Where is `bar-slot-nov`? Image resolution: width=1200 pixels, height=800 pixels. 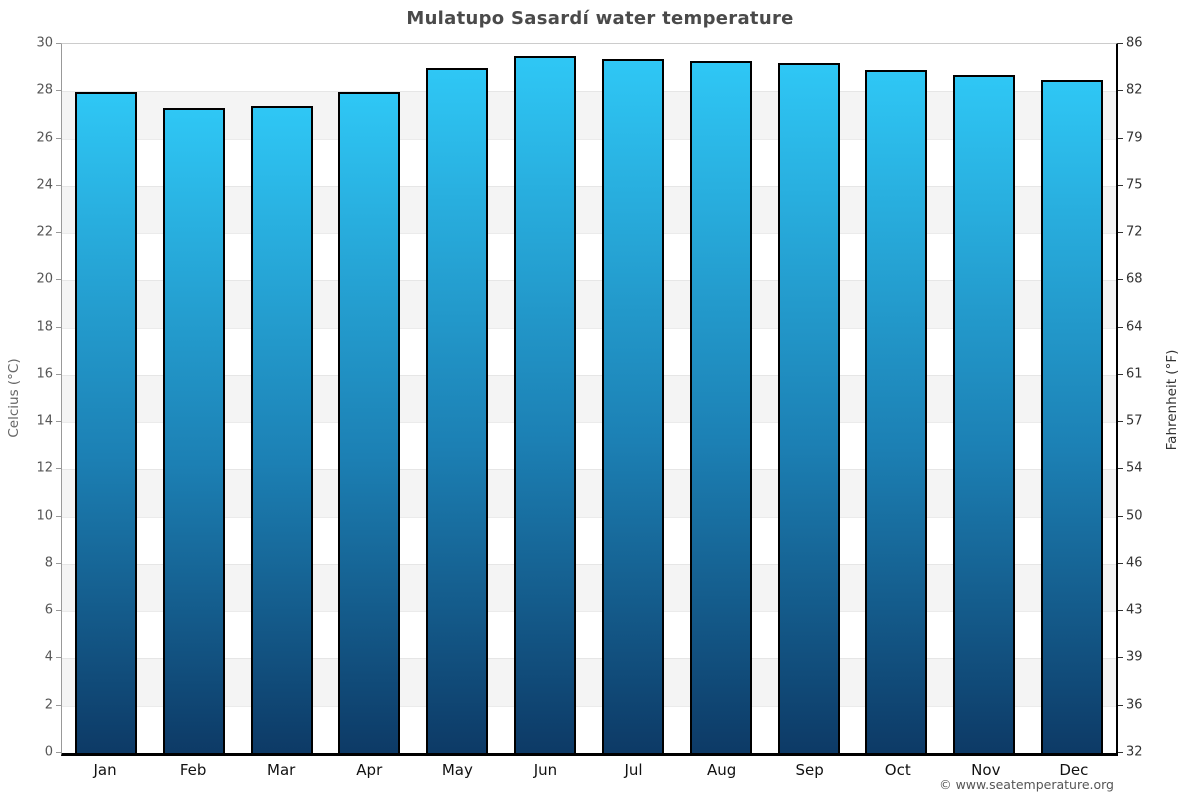 bar-slot-nov is located at coordinates (984, 398).